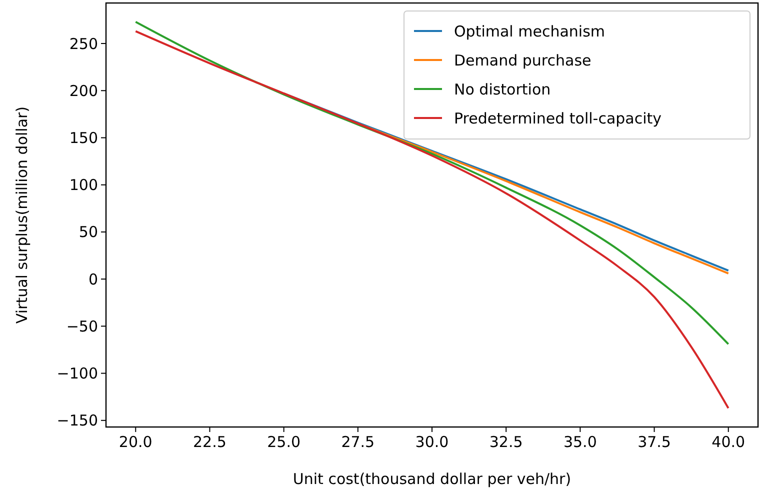  What do you see at coordinates (580, 442) in the screenshot?
I see `x-tick-label: 35.0` at bounding box center [580, 442].